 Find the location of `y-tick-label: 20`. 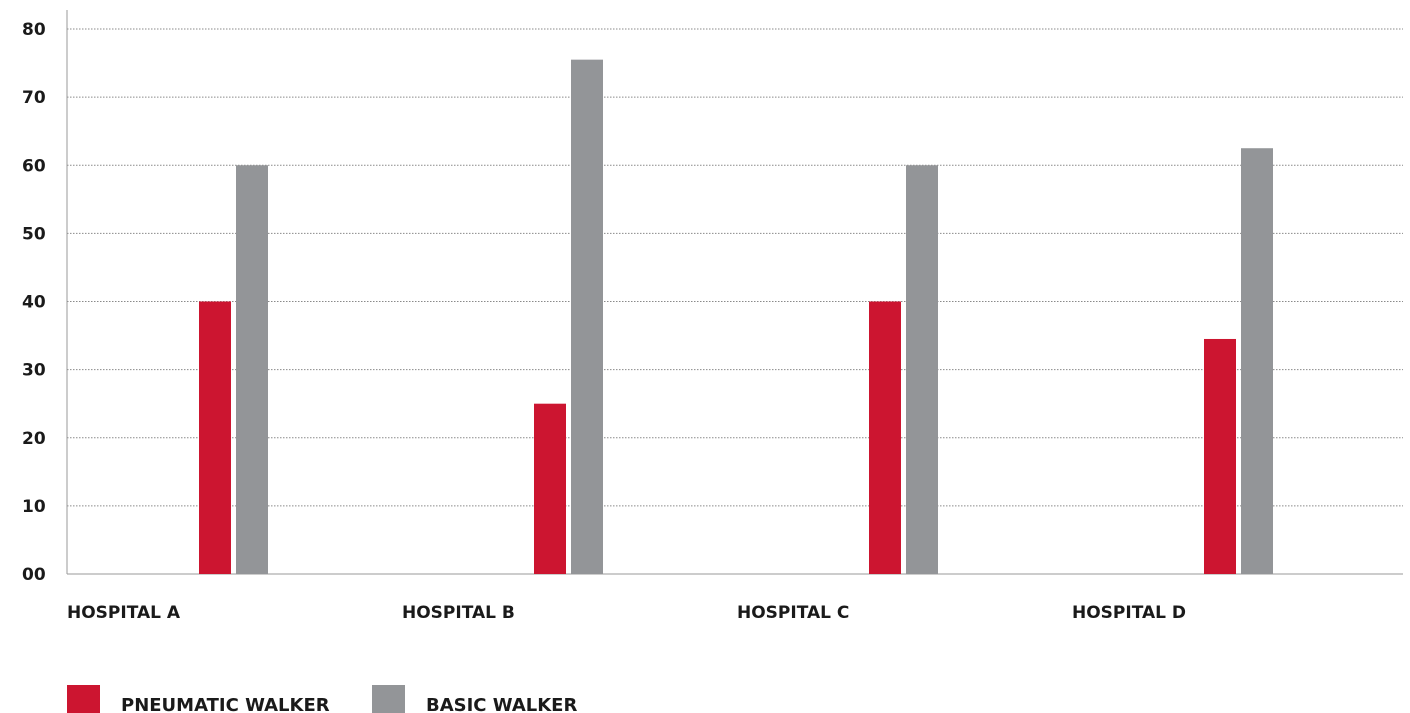

y-tick-label: 20 is located at coordinates (34, 439).